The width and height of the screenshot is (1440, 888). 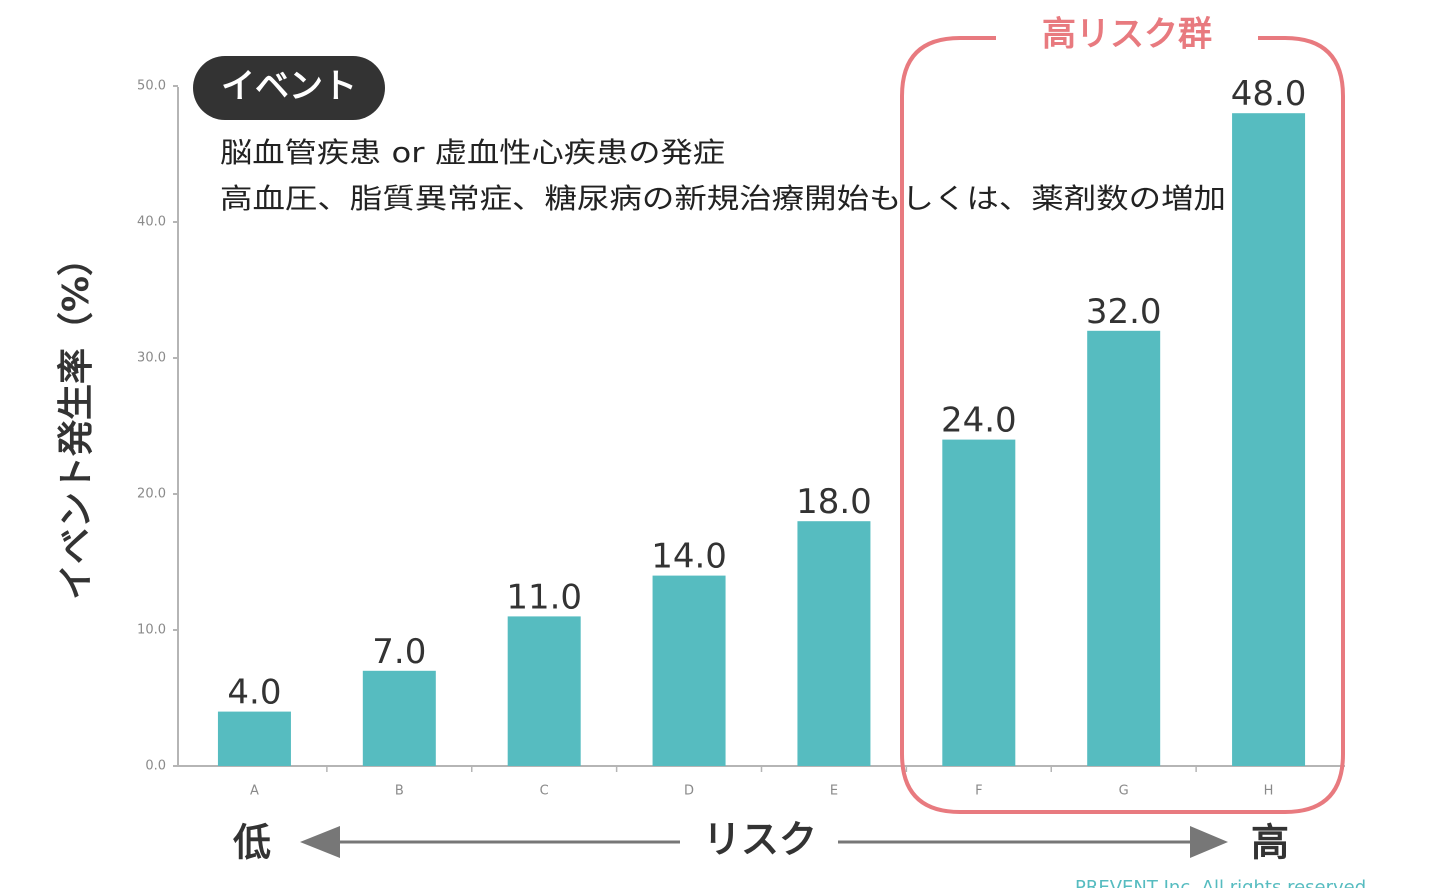 I want to click on x-tick-label: E, so click(x=834, y=791).